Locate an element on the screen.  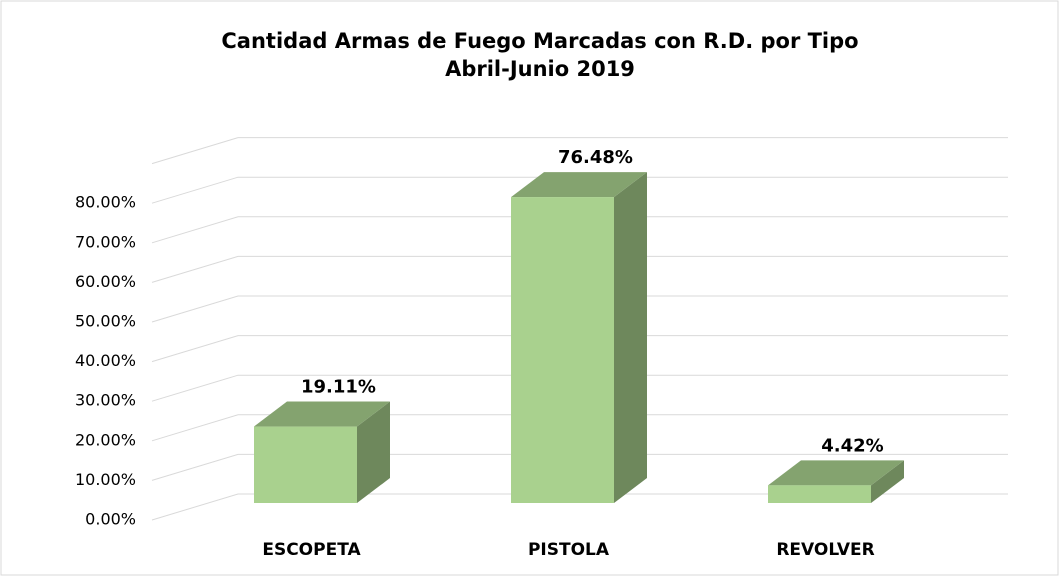
data-label: 76.48% is located at coordinates (595, 157).